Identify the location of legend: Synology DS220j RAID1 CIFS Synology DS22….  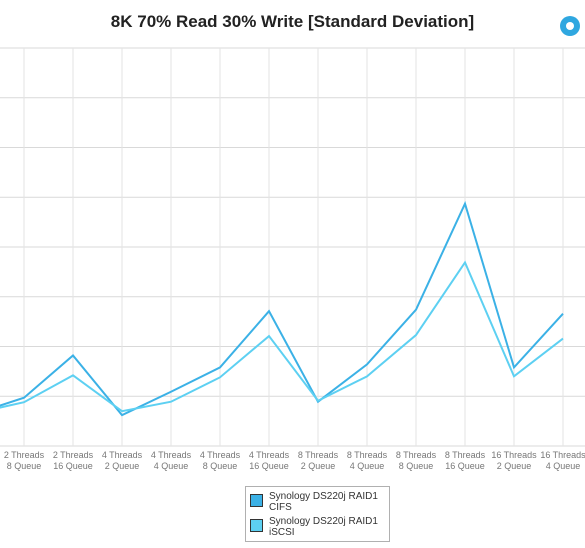
(317, 514).